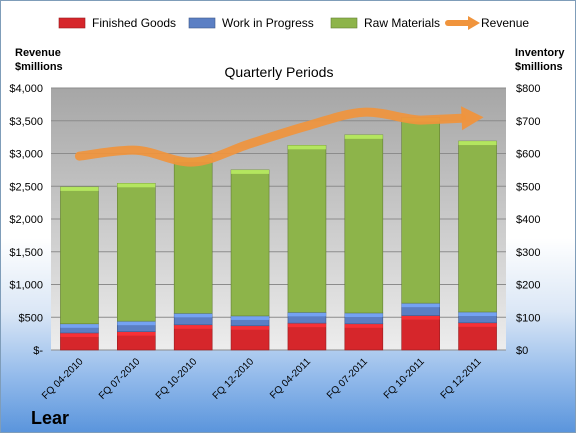  What do you see at coordinates (461, 378) in the screenshot?
I see `x-tick-label: FQ 12-2011` at bounding box center [461, 378].